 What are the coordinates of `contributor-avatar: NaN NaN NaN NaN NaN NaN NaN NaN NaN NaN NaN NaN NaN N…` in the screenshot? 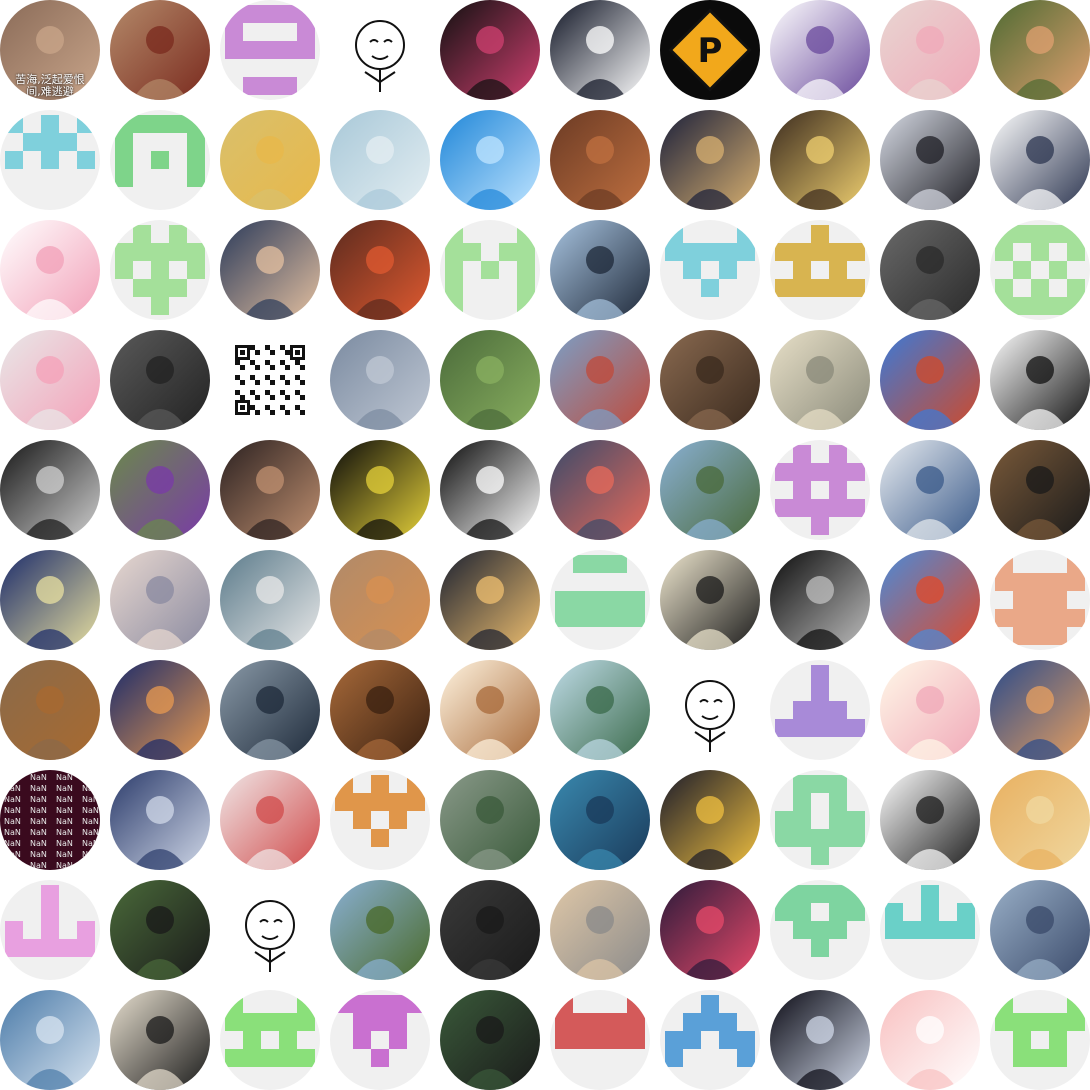 It's located at (50, 820).